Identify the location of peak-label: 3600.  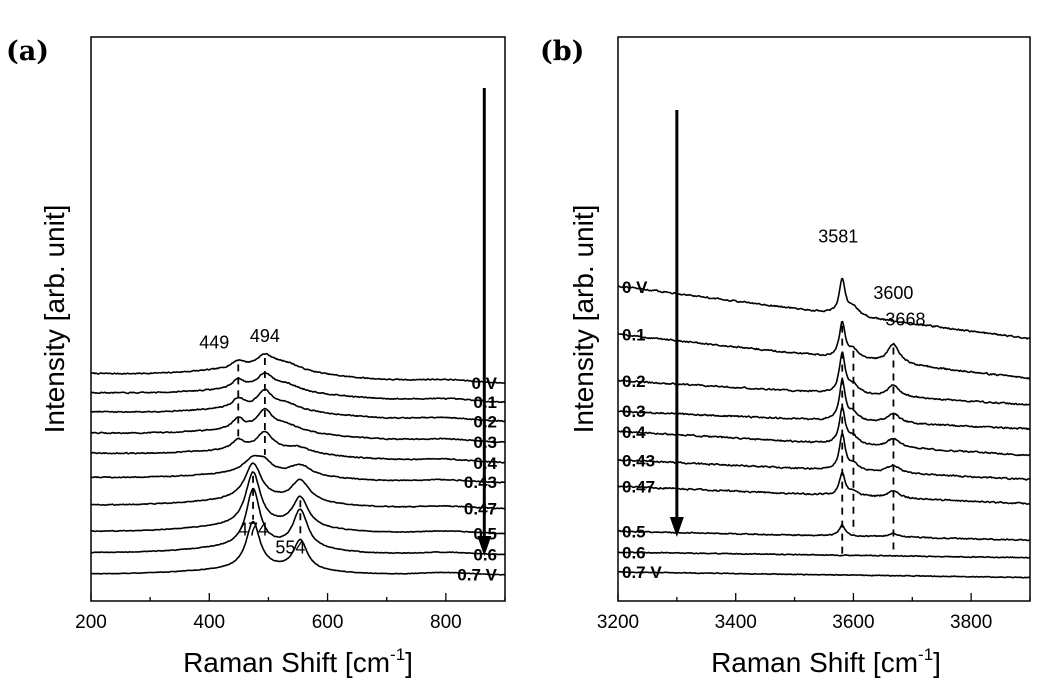
(893, 293).